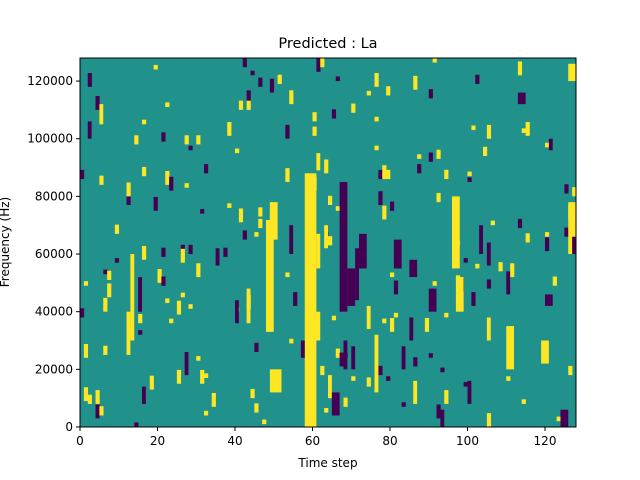 This screenshot has width=640, height=480. What do you see at coordinates (312, 441) in the screenshot?
I see `x-tick-label: 60` at bounding box center [312, 441].